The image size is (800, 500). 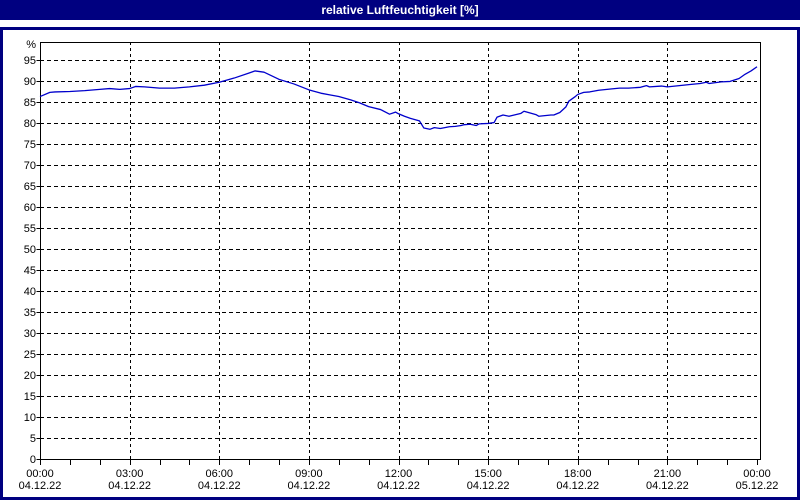 I want to click on y-axis-label: 90, so click(x=30, y=82).